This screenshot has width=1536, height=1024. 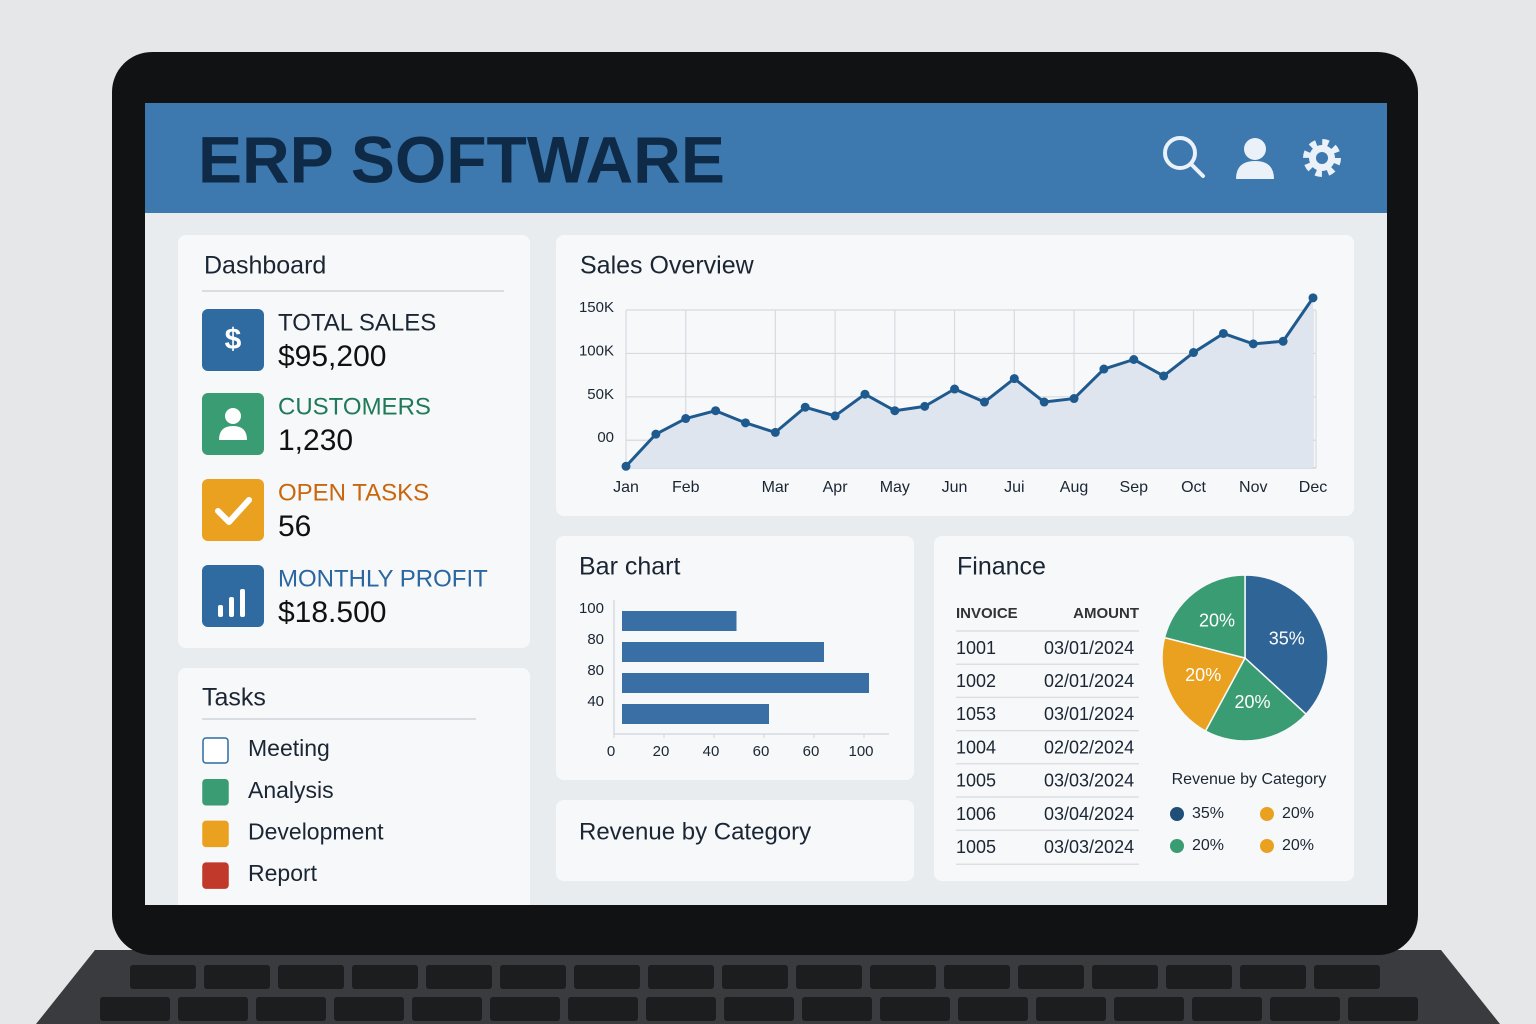 What do you see at coordinates (860, 751) in the screenshot?
I see `x-tick-label: 100` at bounding box center [860, 751].